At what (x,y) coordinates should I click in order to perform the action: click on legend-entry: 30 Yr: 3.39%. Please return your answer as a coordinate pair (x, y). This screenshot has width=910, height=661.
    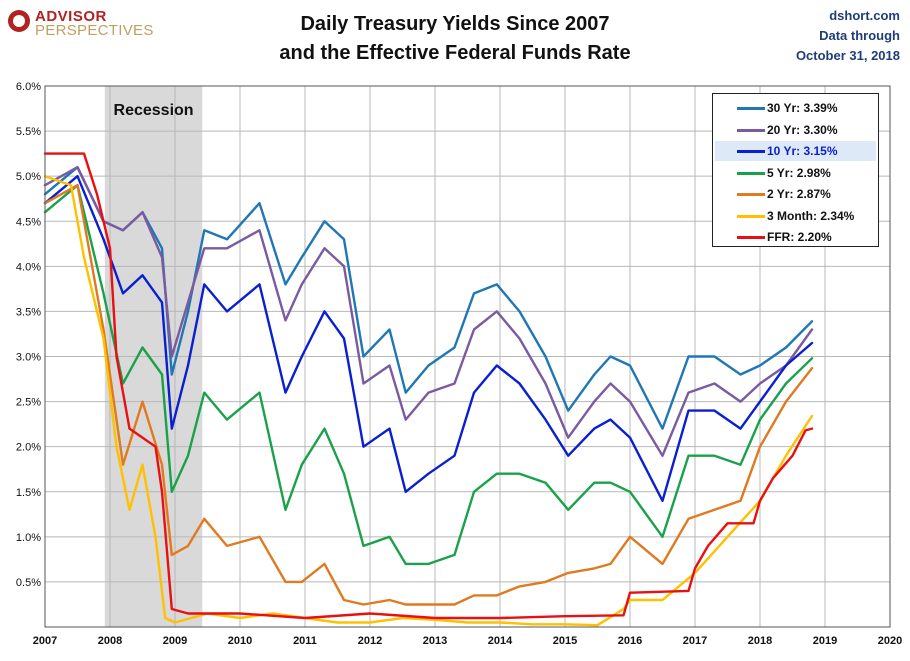
    Looking at the image, I should click on (795, 108).